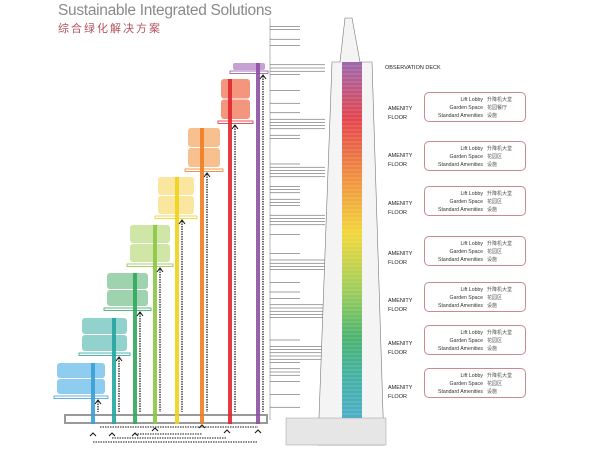  What do you see at coordinates (352, 253) in the screenshot?
I see `tower-color-band` at bounding box center [352, 253].